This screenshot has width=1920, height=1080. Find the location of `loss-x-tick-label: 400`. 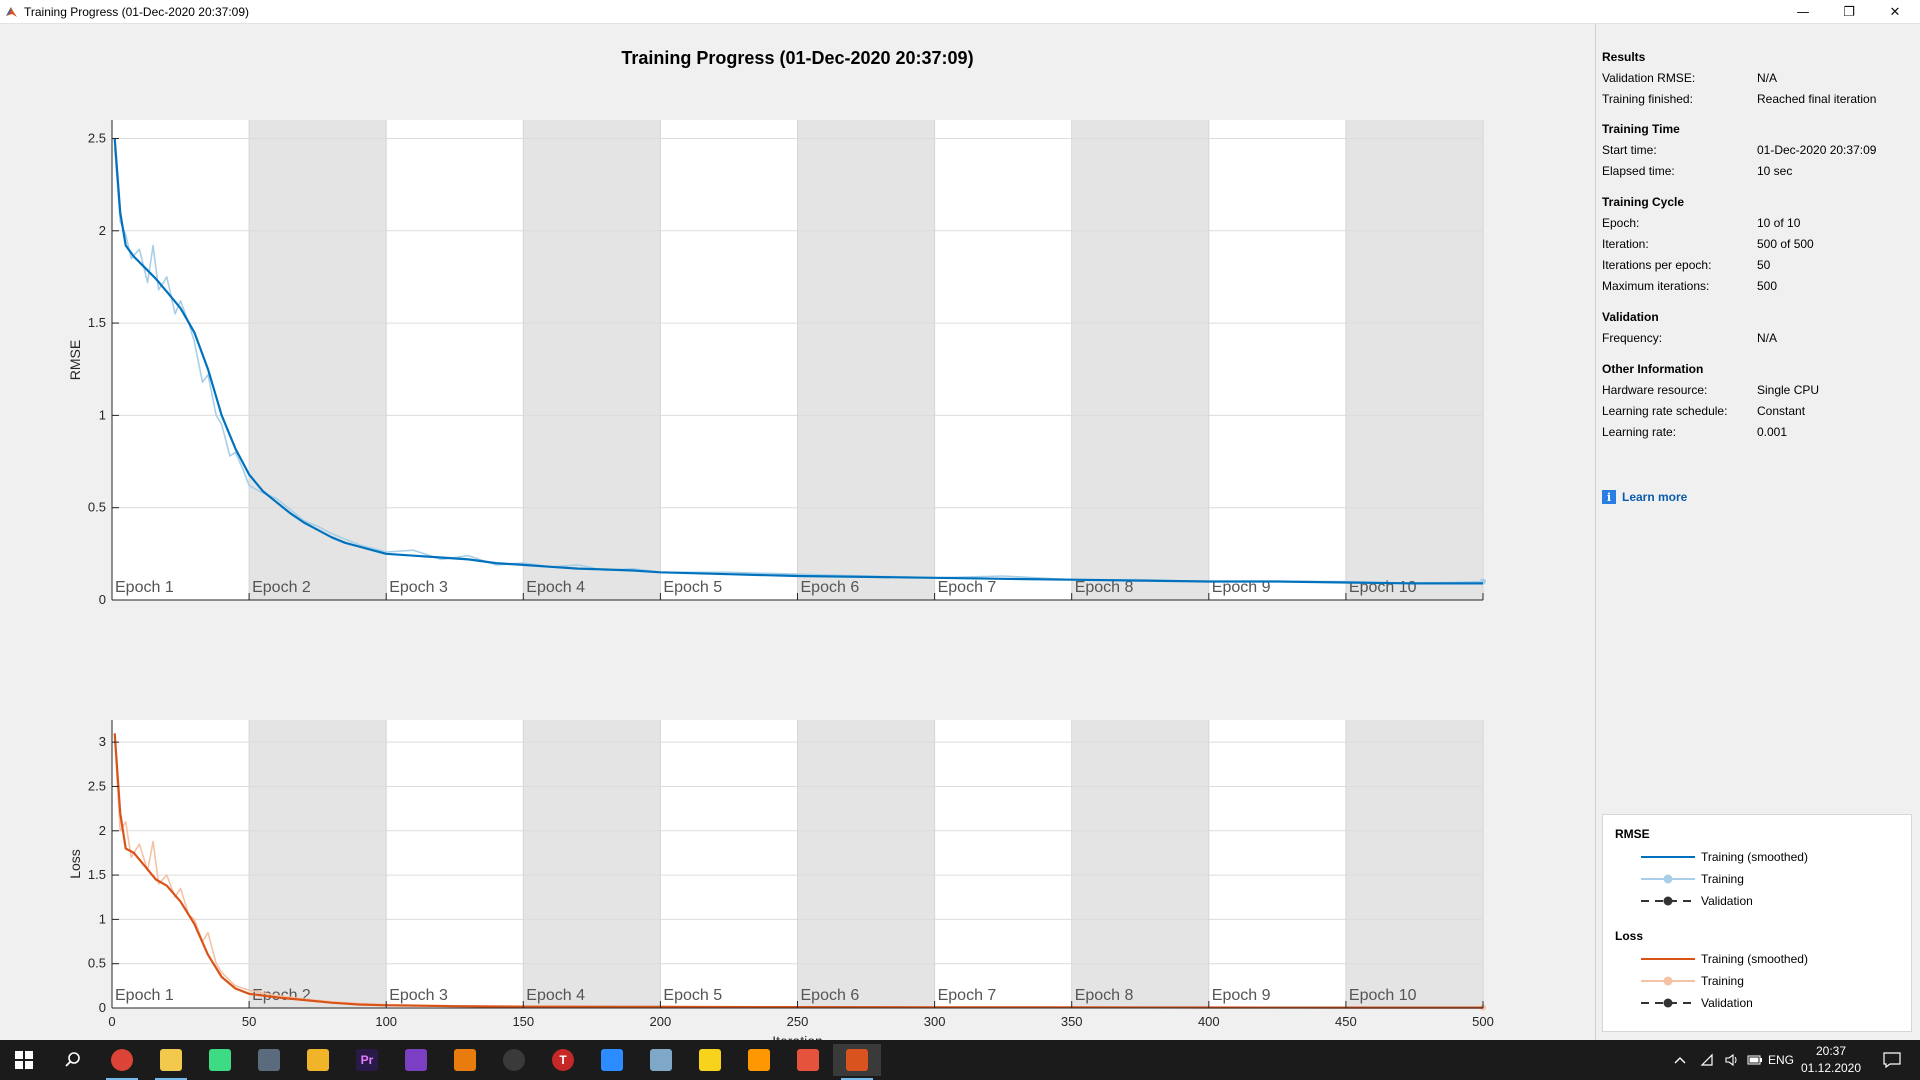

loss-x-tick-label: 400 is located at coordinates (1209, 1021).